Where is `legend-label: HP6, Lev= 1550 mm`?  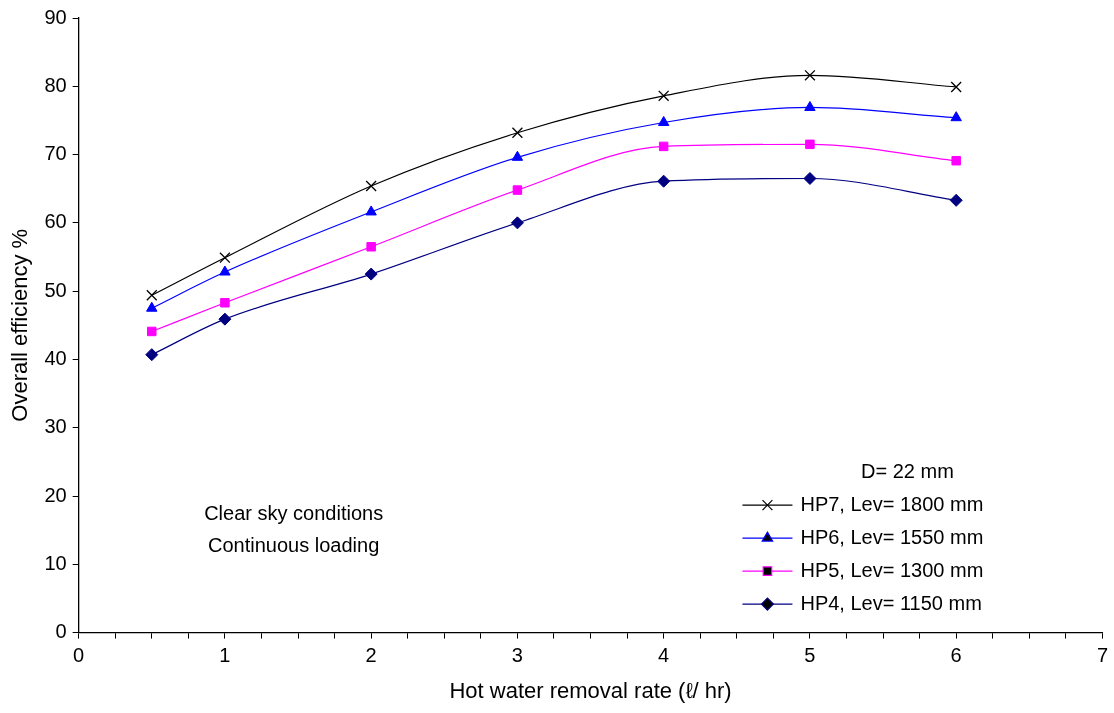 legend-label: HP6, Lev= 1550 mm is located at coordinates (892, 536).